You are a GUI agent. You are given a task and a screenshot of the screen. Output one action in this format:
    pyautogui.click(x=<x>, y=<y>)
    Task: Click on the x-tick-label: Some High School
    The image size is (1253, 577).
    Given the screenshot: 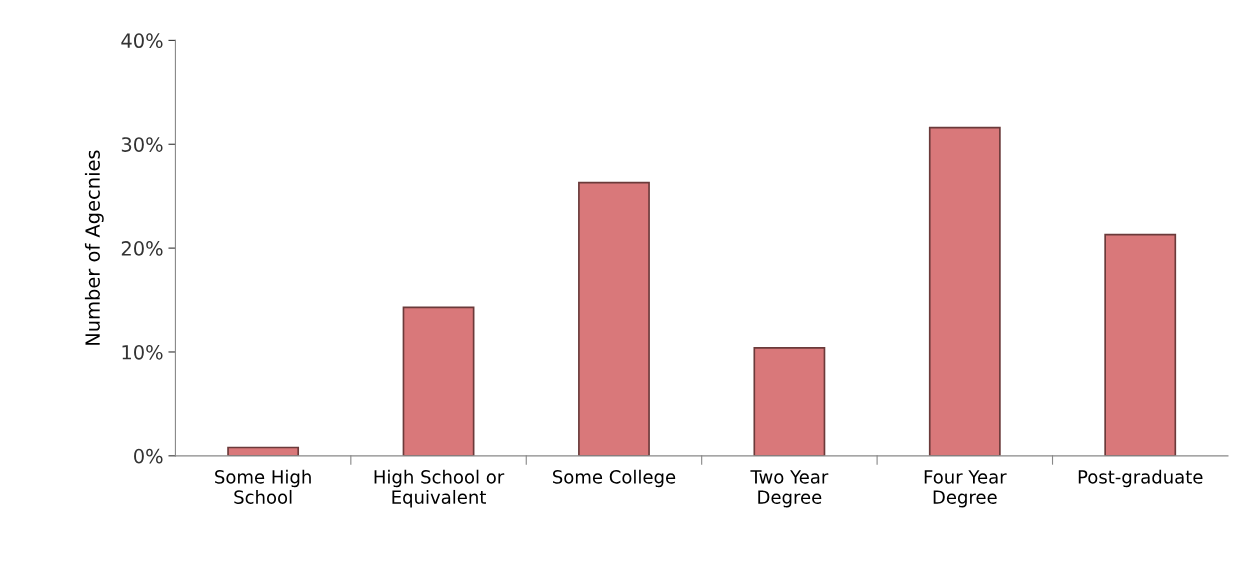 What is the action you would take?
    pyautogui.click(x=263, y=486)
    